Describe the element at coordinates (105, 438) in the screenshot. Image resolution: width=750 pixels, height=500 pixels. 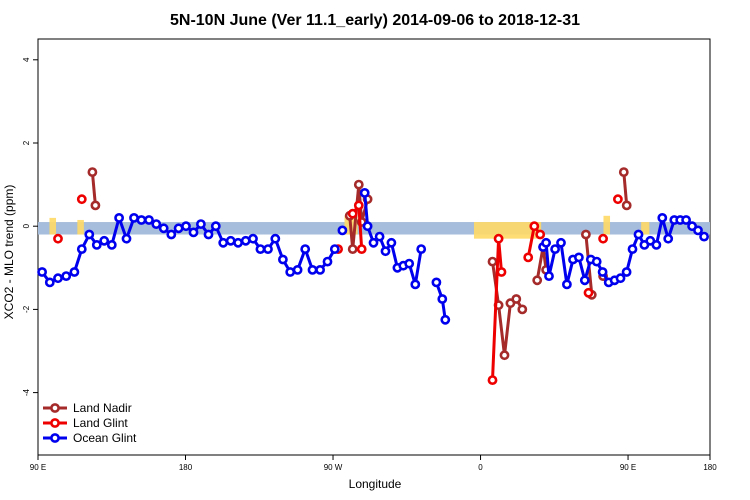
I see `legend-ocean-glint-label: Ocean Glint` at that location.